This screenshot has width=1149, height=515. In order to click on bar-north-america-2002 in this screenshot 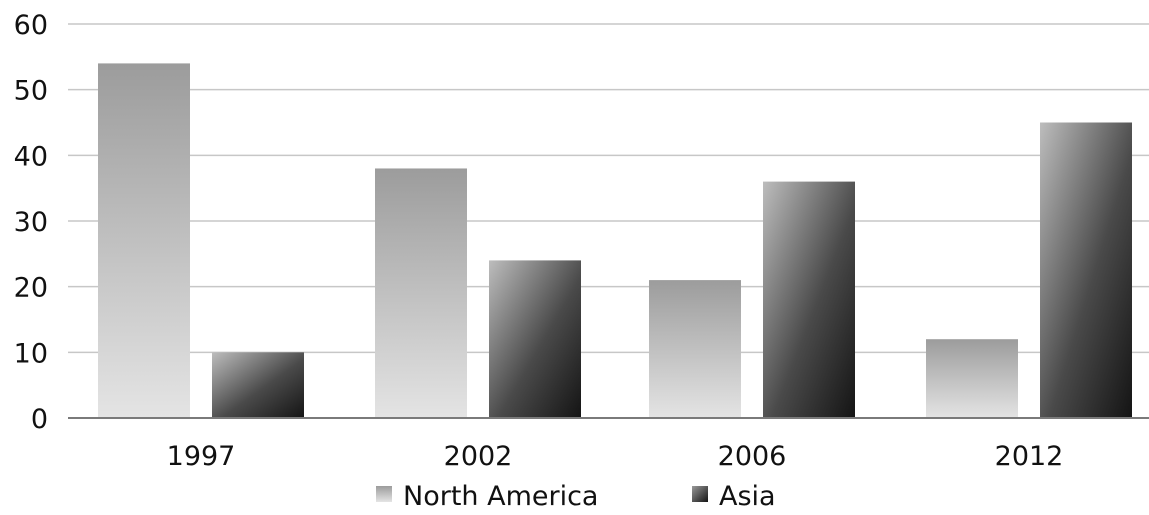, I will do `click(421, 293)`.